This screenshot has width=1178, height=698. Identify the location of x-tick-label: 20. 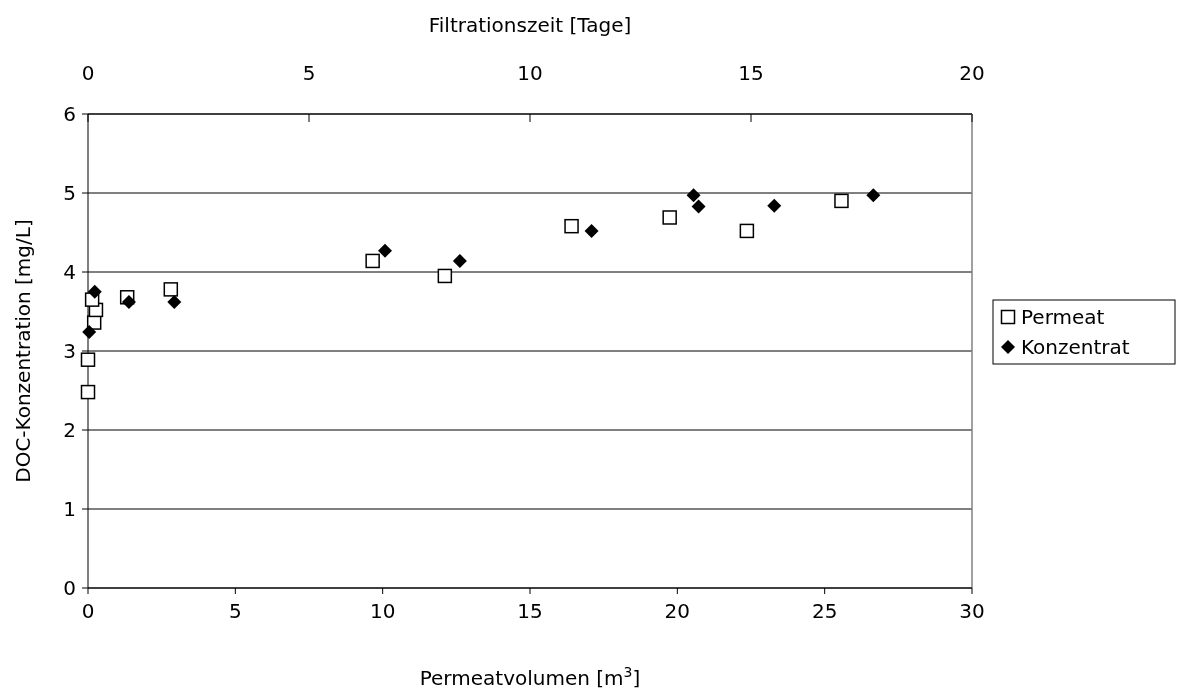
(677, 611).